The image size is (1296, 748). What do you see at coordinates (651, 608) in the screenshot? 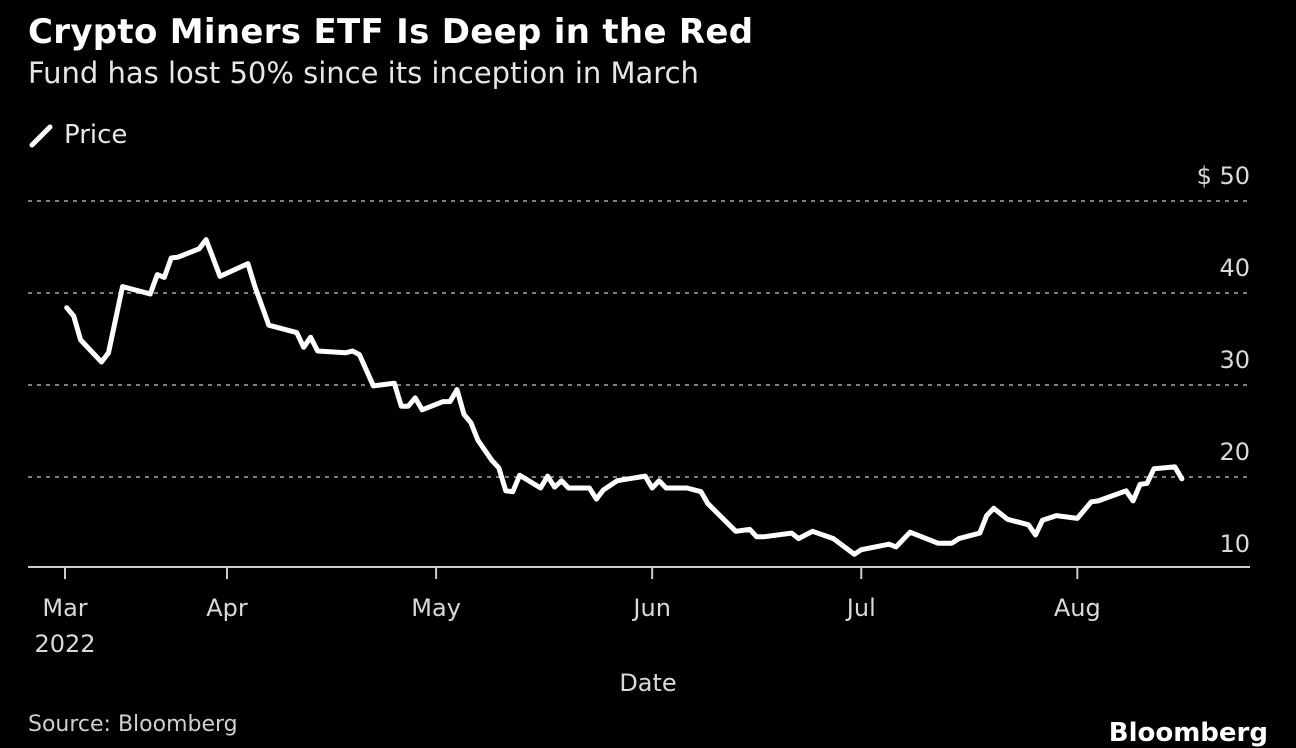
I see `x-tick-label: Jun` at bounding box center [651, 608].